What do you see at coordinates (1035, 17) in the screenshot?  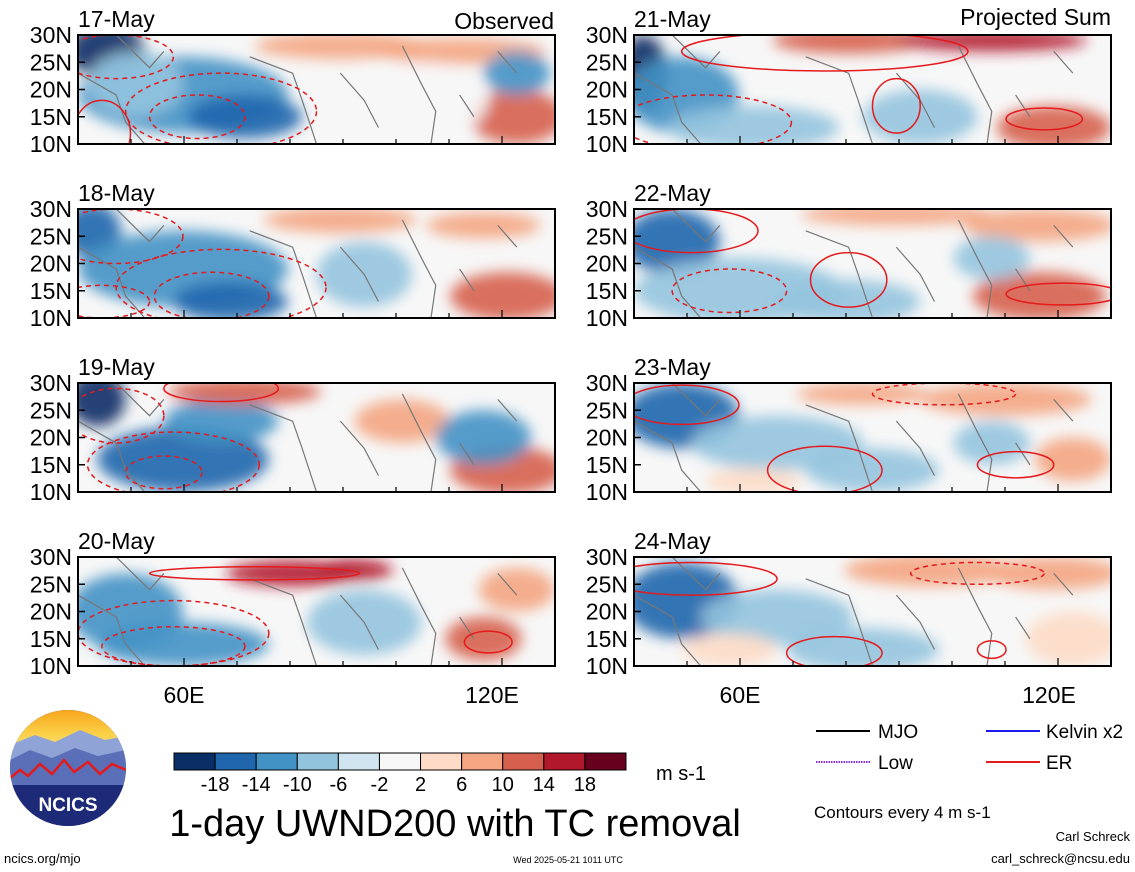 I see `column-label-projected: Projected Sum` at bounding box center [1035, 17].